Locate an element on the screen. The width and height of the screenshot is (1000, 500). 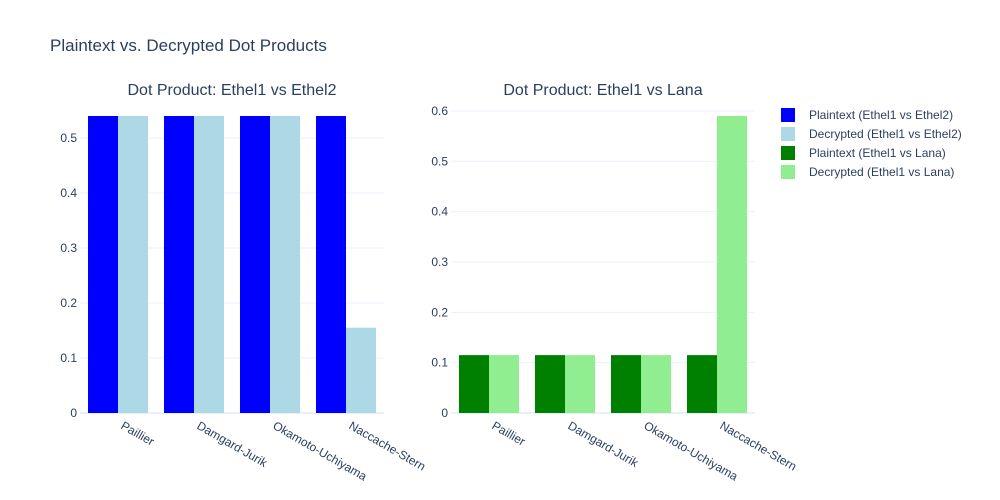
legend-item: Plaintext (Ethel1 vs Lana) is located at coordinates (863, 153).